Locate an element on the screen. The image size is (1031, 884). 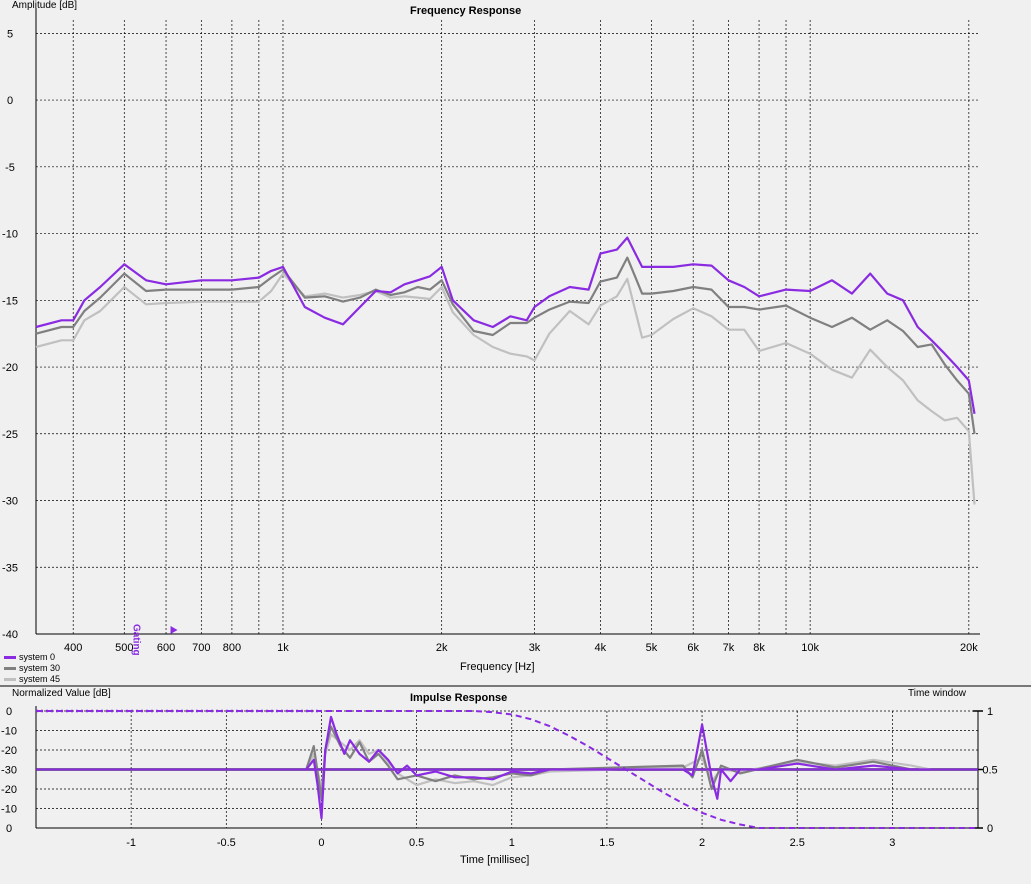
freq-x-tick-label: 700 is located at coordinates (201, 648).